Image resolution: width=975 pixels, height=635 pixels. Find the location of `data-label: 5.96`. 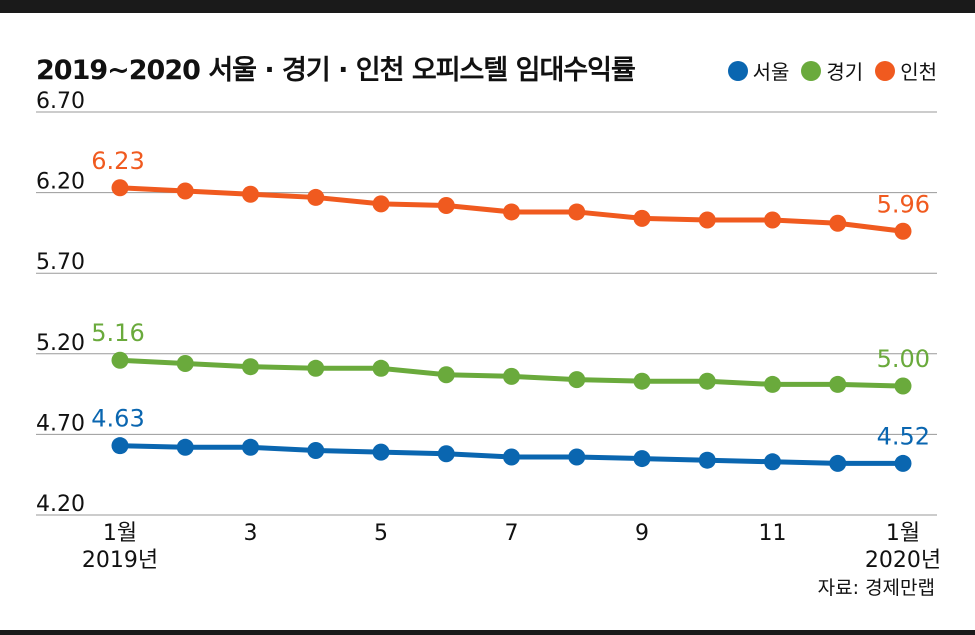

data-label: 5.96 is located at coordinates (903, 204).